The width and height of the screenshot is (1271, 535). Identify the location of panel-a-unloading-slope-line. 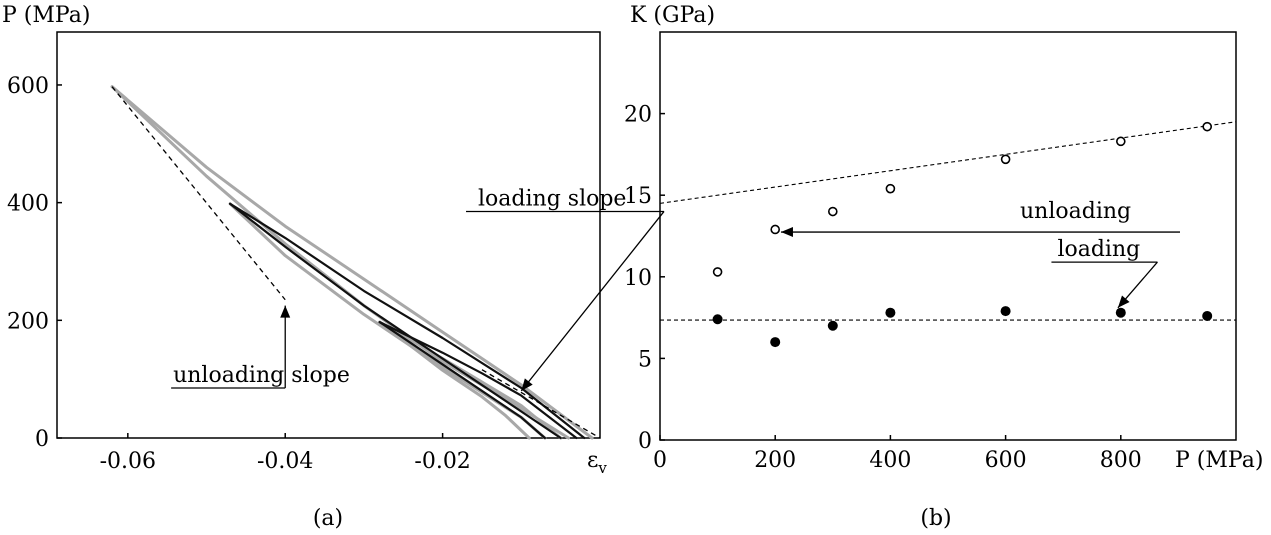
(198, 193).